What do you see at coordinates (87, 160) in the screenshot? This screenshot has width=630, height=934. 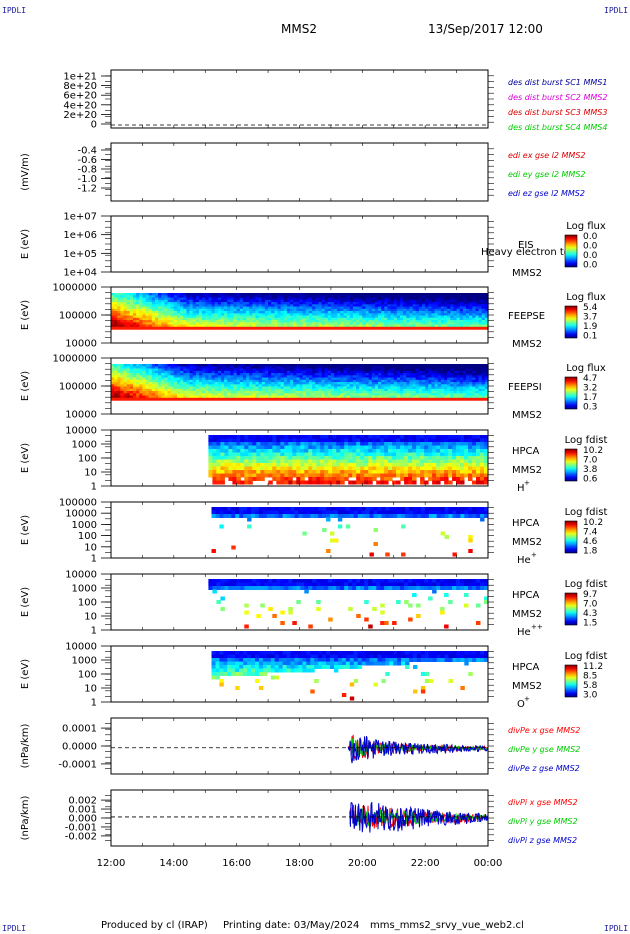 I see `ytick-label: -0.6` at bounding box center [87, 160].